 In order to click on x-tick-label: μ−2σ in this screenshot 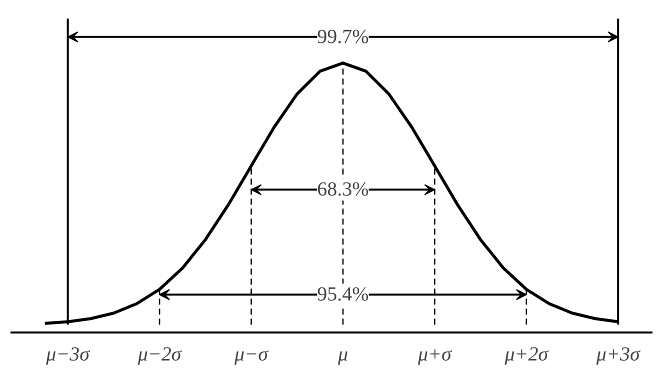, I will do `click(159, 355)`.